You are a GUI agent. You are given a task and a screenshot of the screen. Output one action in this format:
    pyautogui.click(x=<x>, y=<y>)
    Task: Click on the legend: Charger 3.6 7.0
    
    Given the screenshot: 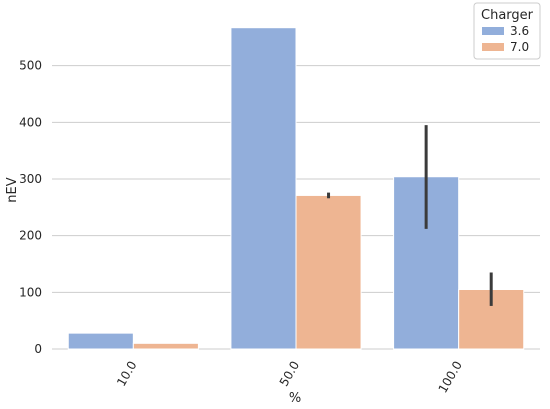 What is the action you would take?
    pyautogui.click(x=507, y=31)
    